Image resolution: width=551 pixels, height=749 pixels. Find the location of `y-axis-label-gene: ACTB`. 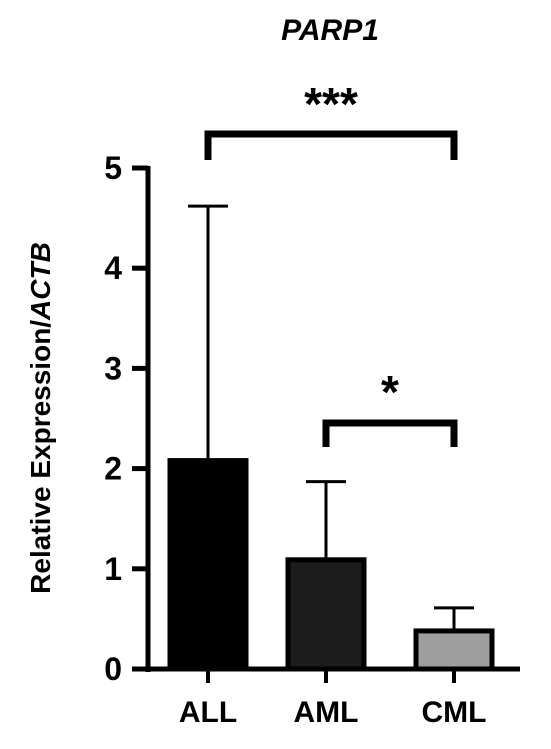

y-axis-label-gene: ACTB is located at coordinates (40, 281).